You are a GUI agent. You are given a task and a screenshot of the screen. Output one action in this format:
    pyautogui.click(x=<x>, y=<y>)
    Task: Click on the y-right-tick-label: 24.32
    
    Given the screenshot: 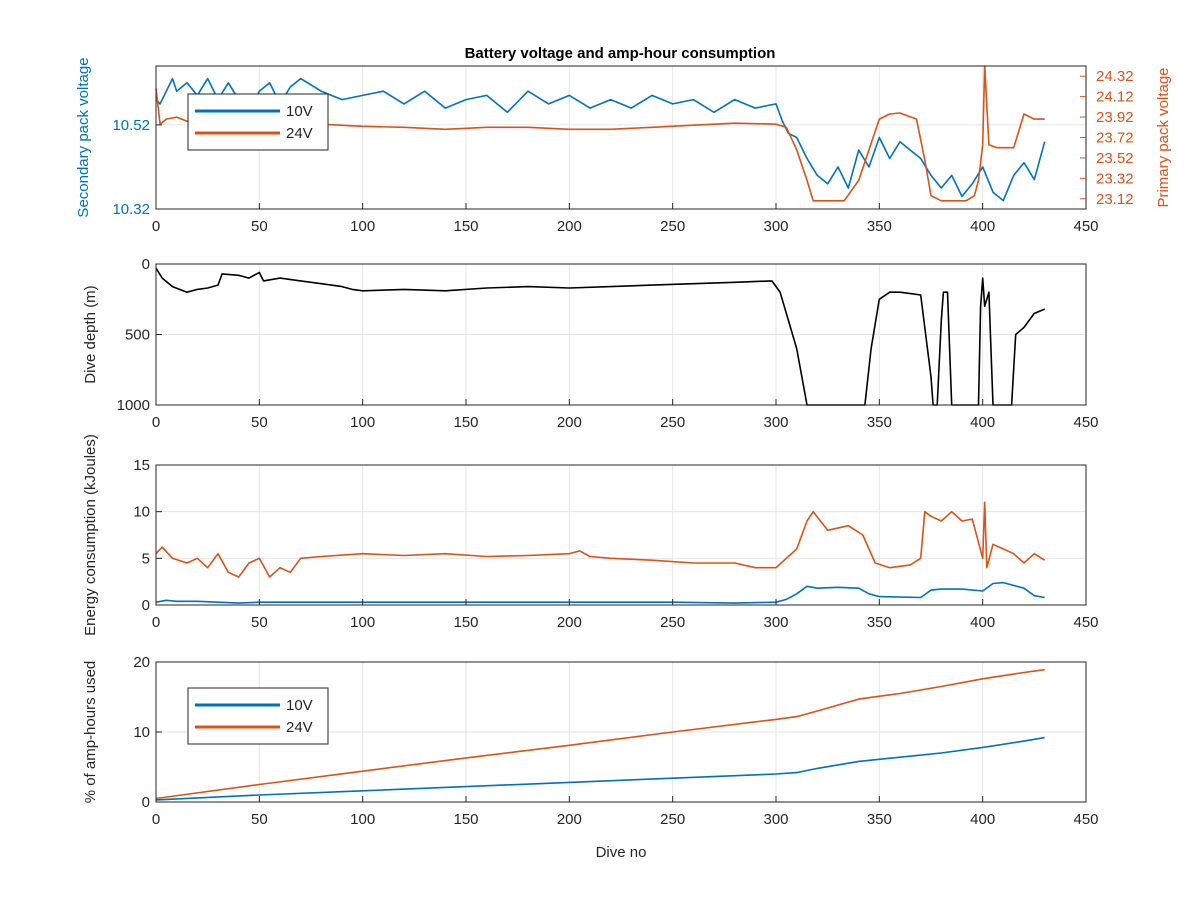 What is the action you would take?
    pyautogui.click(x=1115, y=76)
    